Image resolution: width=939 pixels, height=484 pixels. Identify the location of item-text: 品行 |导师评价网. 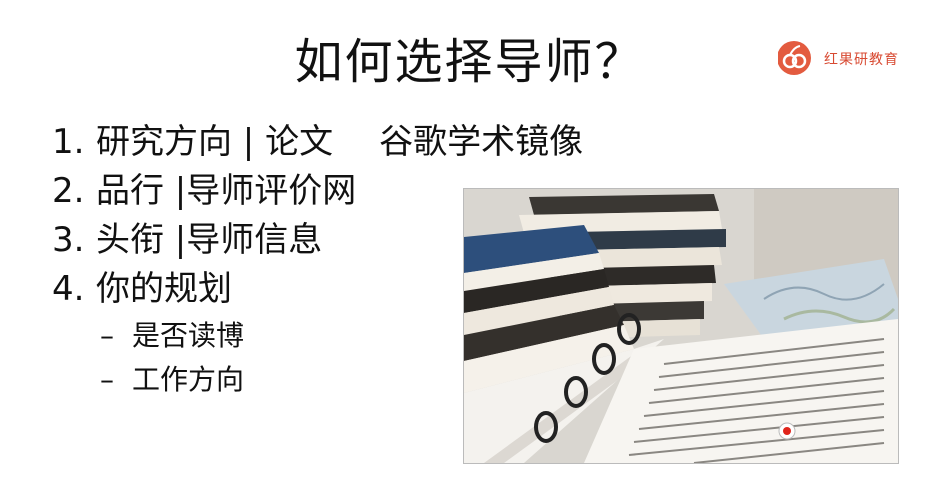
(226, 191).